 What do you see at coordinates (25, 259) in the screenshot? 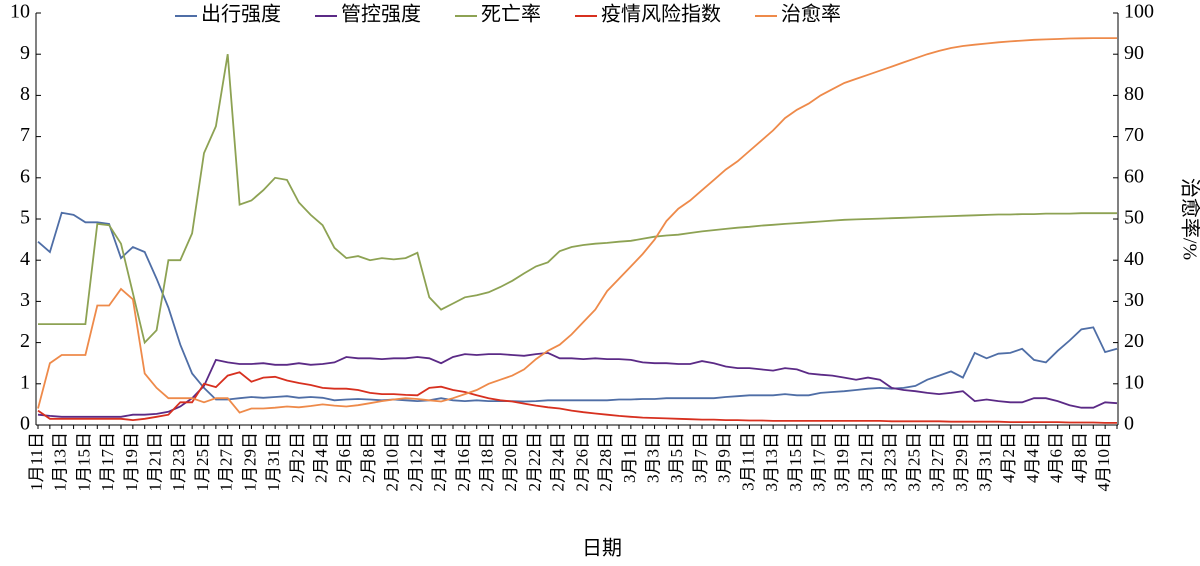
I see `y-tick-label: 4` at bounding box center [25, 259].